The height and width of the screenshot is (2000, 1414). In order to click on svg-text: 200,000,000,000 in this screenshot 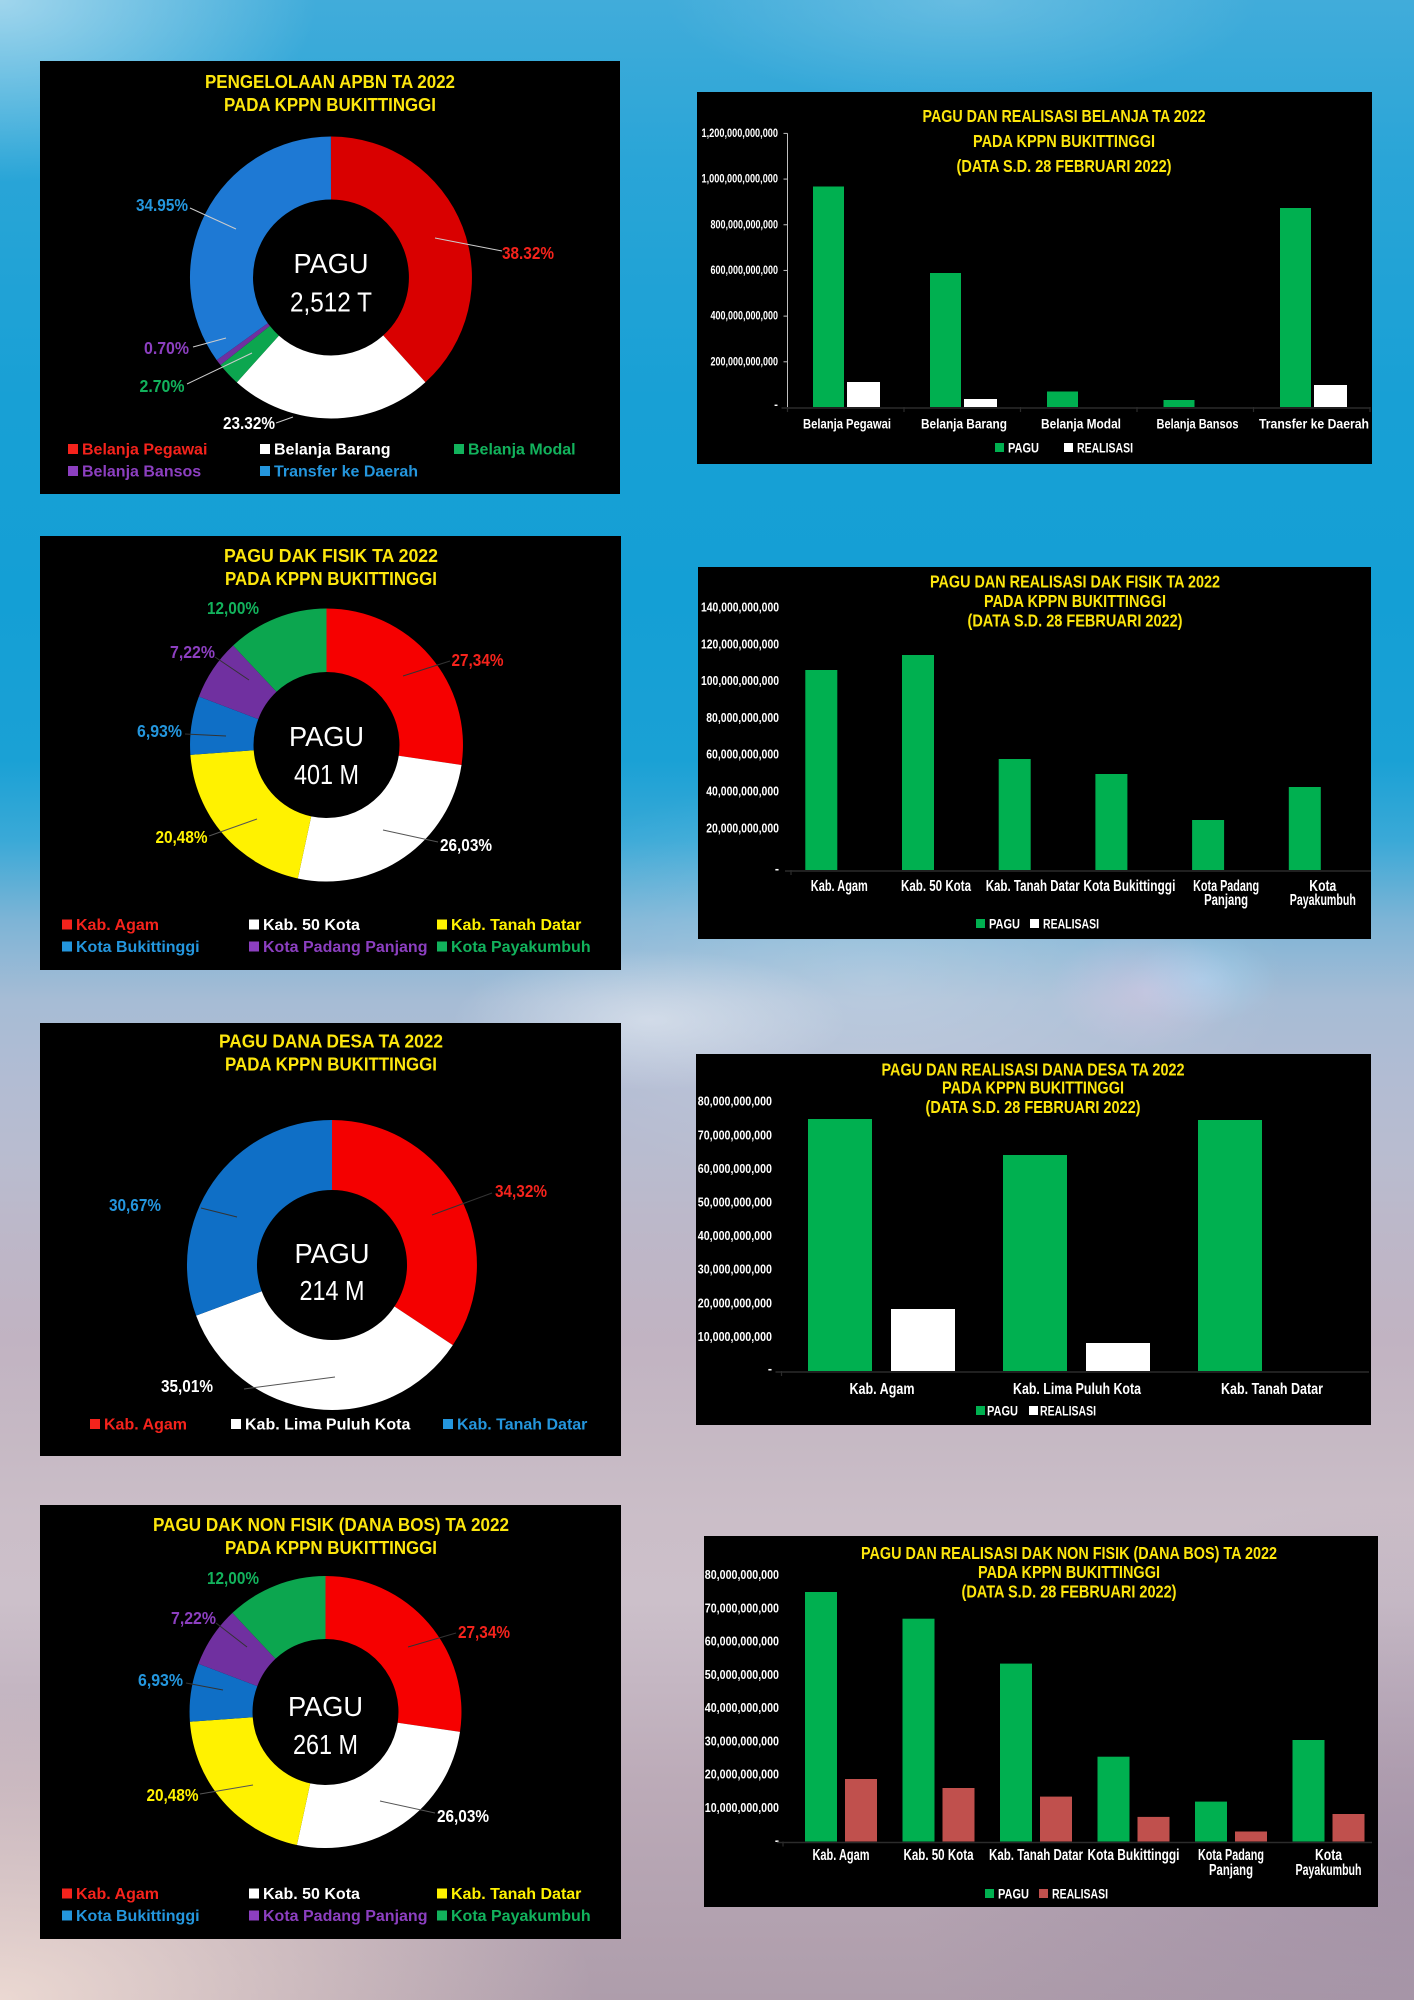, I will do `click(745, 362)`.